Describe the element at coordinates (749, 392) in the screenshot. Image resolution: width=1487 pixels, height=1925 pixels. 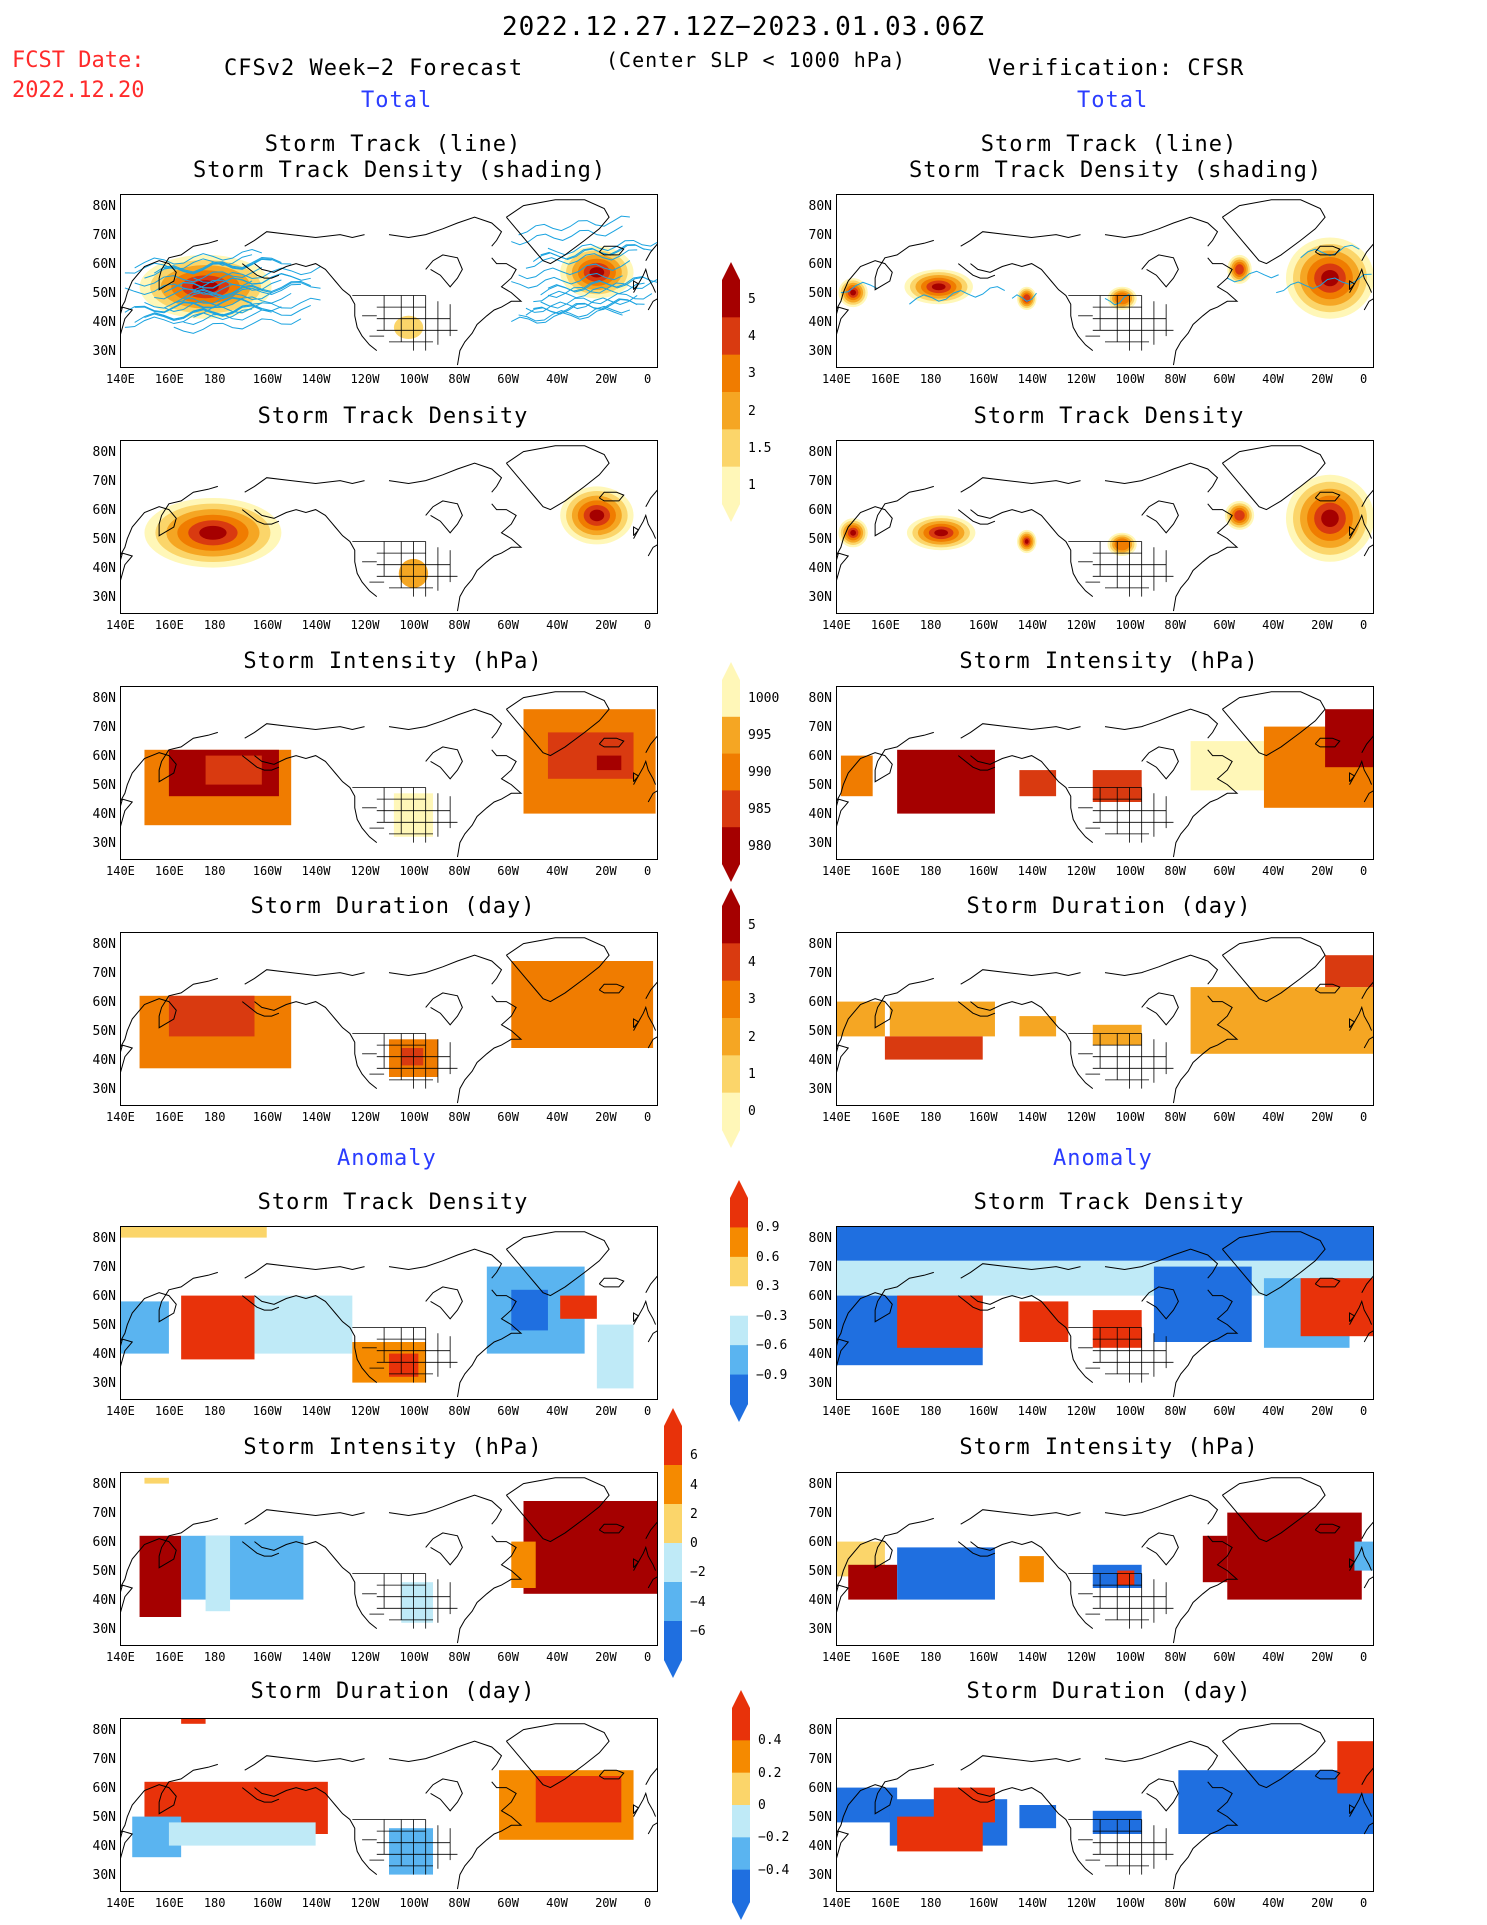
I see `density-colorbar: 5 4 3 2 1.5 1` at that location.